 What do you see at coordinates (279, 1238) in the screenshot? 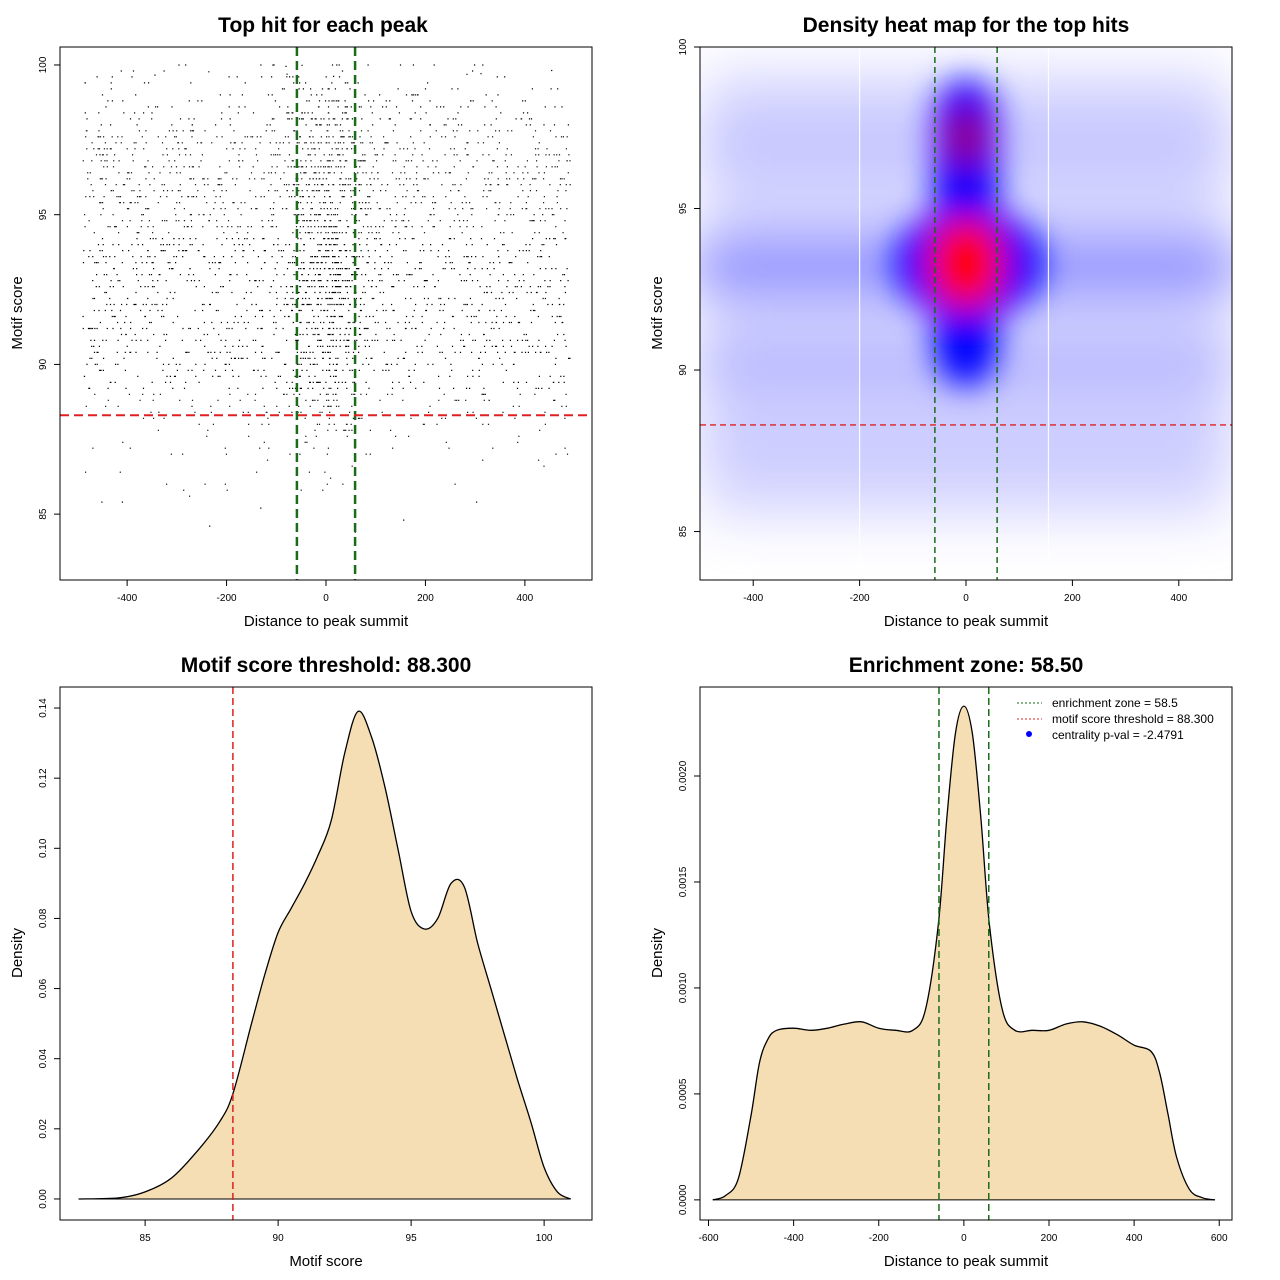
I see `x-tick-label: 90` at bounding box center [279, 1238].